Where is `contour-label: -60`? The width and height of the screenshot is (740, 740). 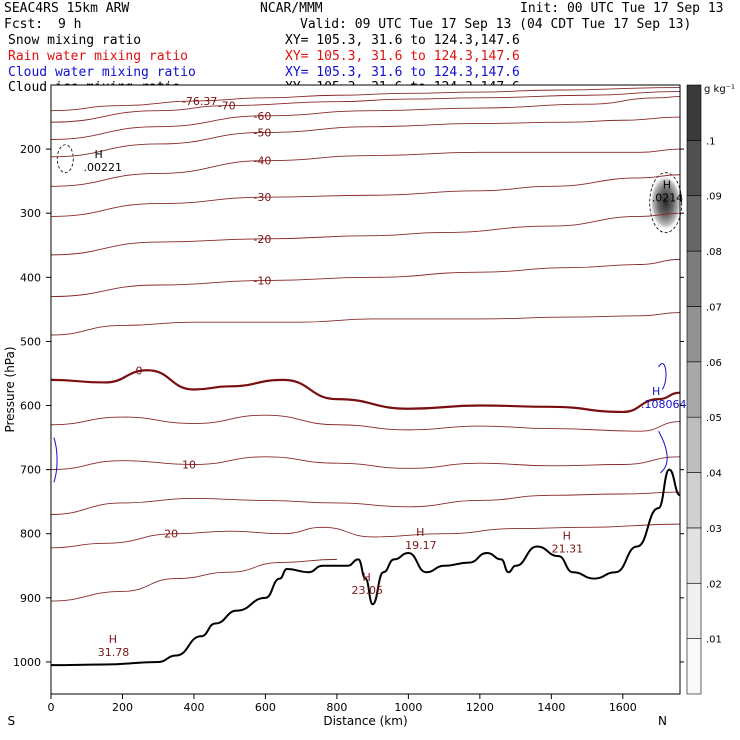 contour-label: -60 is located at coordinates (262, 116).